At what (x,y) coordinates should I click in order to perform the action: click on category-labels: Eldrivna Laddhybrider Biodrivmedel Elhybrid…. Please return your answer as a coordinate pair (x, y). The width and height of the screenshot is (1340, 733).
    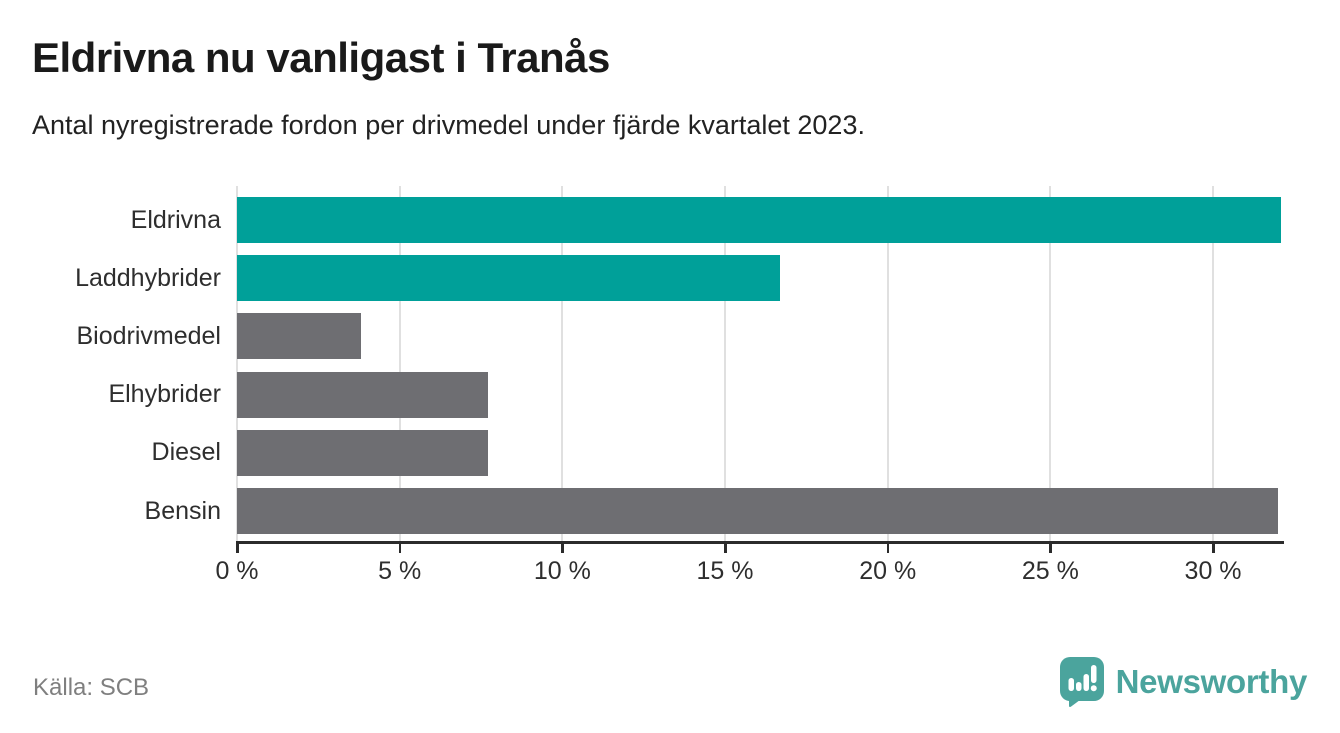
    Looking at the image, I should click on (110, 363).